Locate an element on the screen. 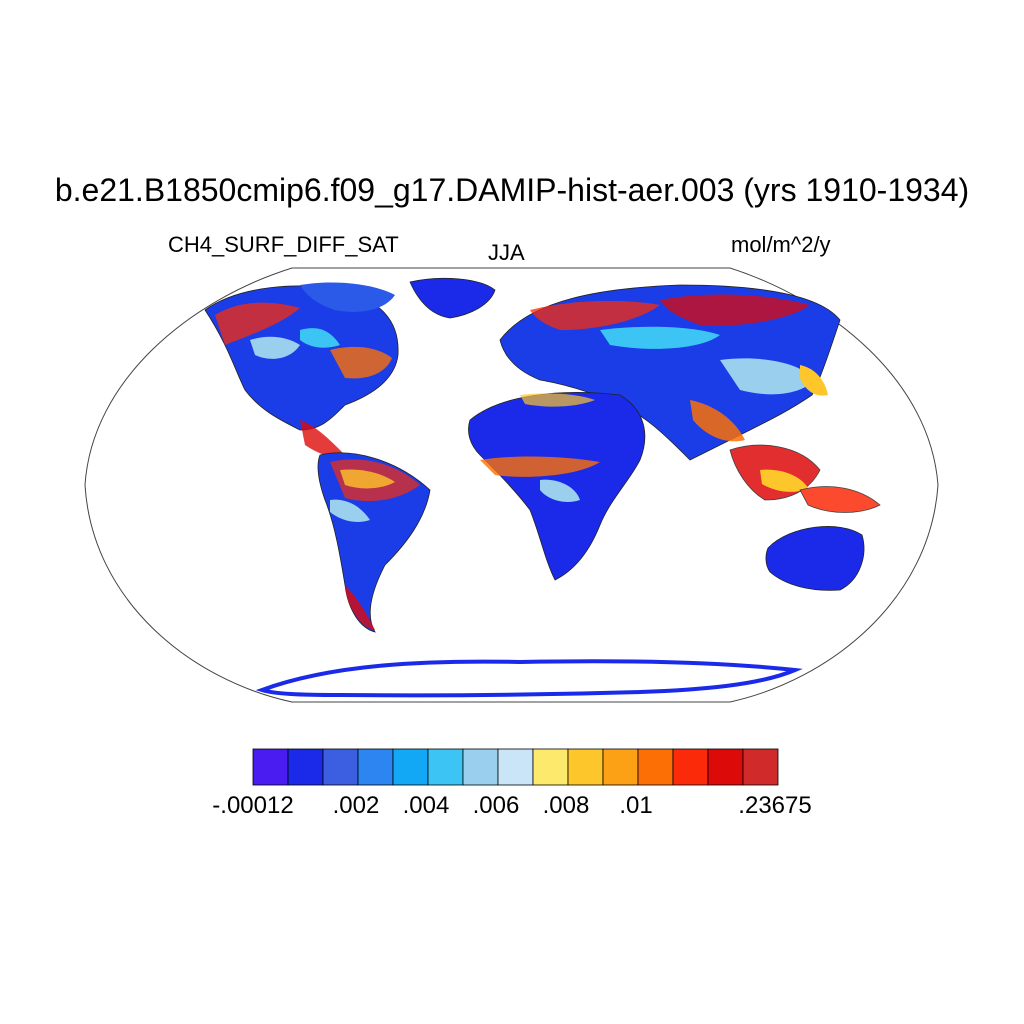  southeast-asia-landmass is located at coordinates (805, 478).